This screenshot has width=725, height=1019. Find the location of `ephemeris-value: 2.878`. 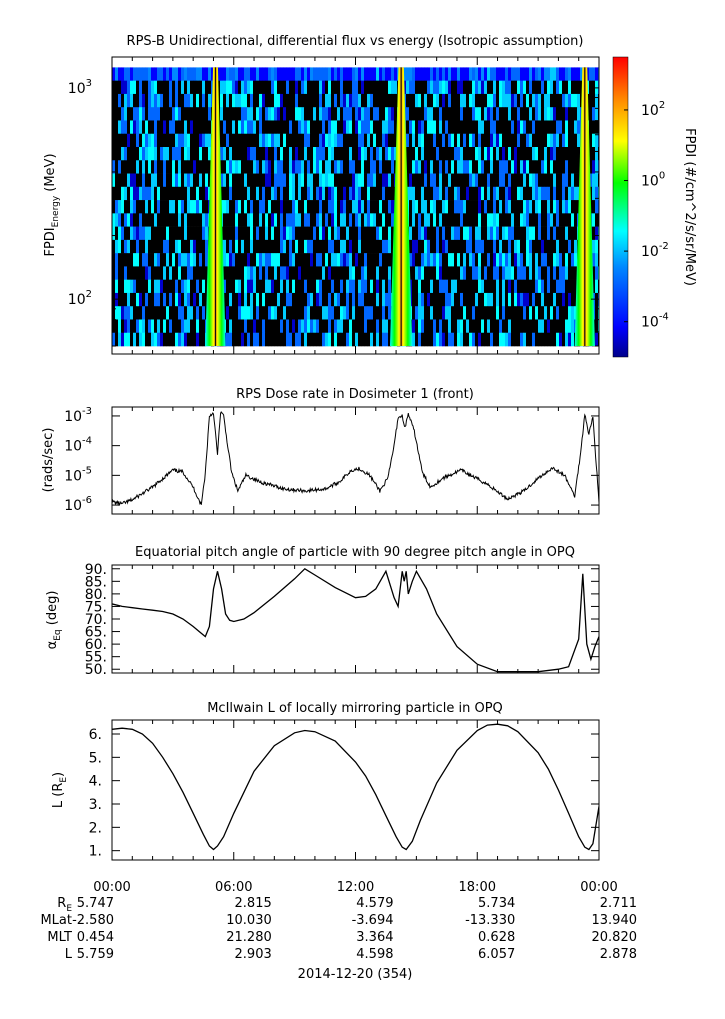

ephemeris-value: 2.878 is located at coordinates (618, 954).